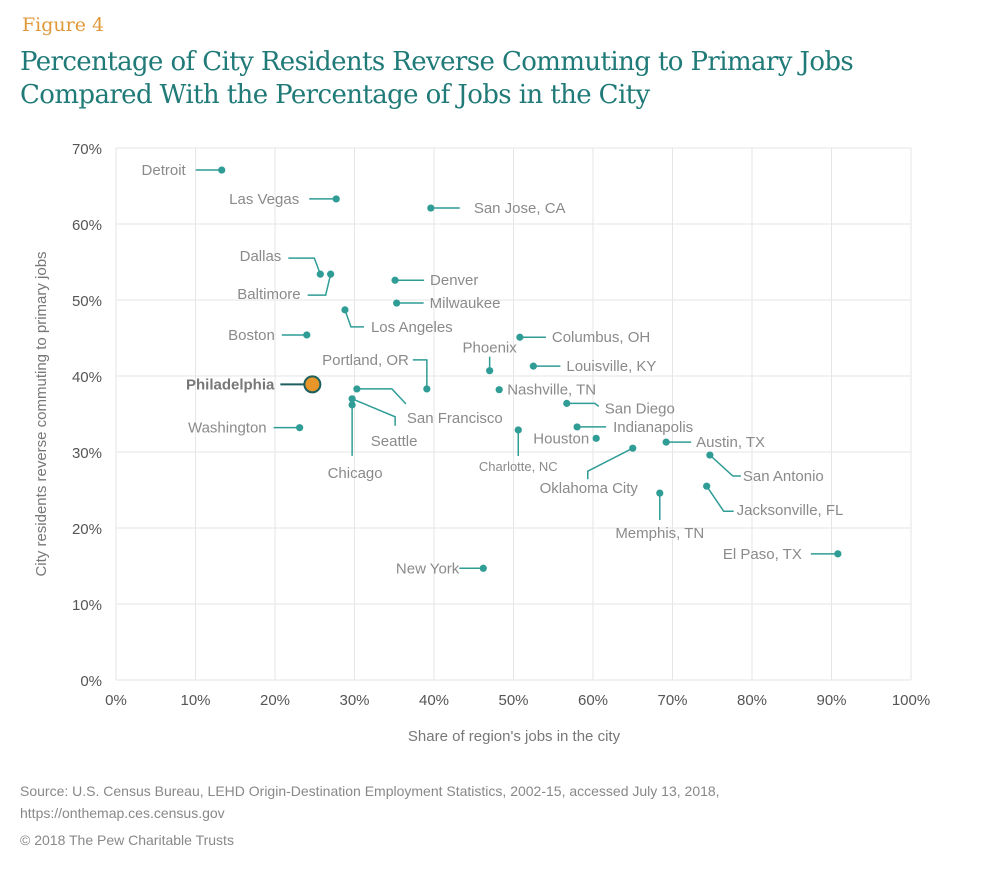 The image size is (990, 882). Describe the element at coordinates (499, 390) in the screenshot. I see `point-nashville-tn` at that location.